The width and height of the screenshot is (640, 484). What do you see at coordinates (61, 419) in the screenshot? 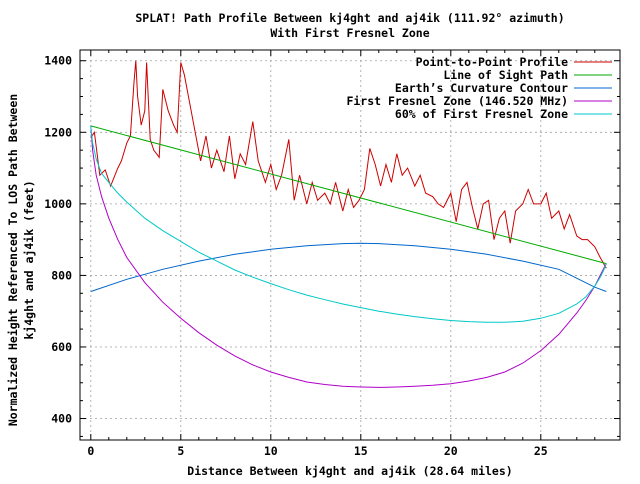
I see `y-tick-label-0: 400` at bounding box center [61, 419].